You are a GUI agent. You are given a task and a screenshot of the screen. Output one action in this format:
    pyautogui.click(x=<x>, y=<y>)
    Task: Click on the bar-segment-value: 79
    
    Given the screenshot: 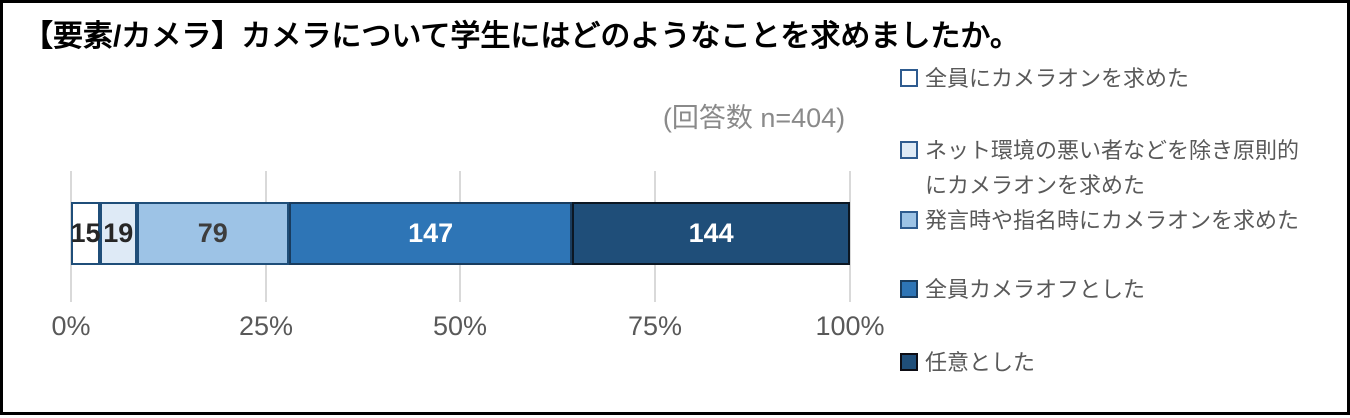 What is the action you would take?
    pyautogui.click(x=212, y=233)
    